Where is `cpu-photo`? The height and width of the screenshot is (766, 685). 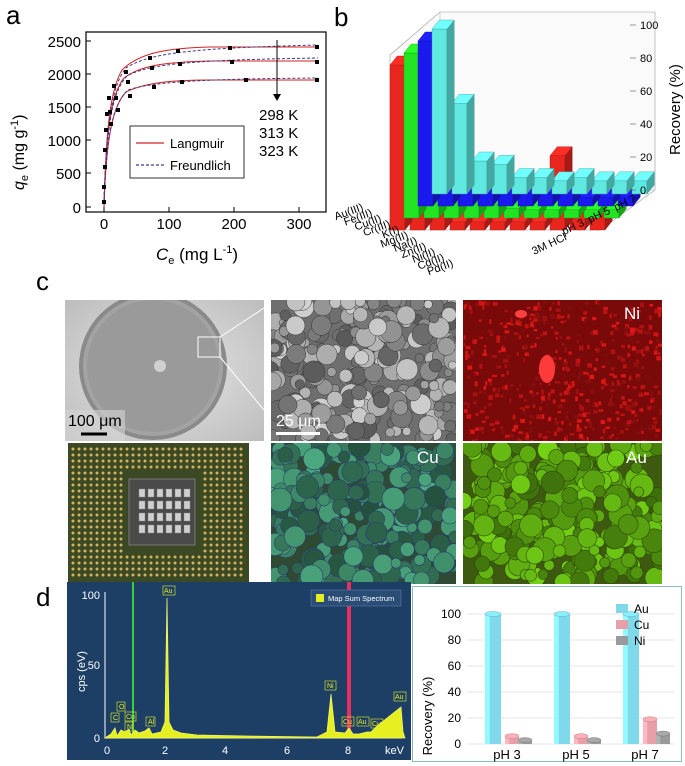
cpu-photo is located at coordinates (164, 513).